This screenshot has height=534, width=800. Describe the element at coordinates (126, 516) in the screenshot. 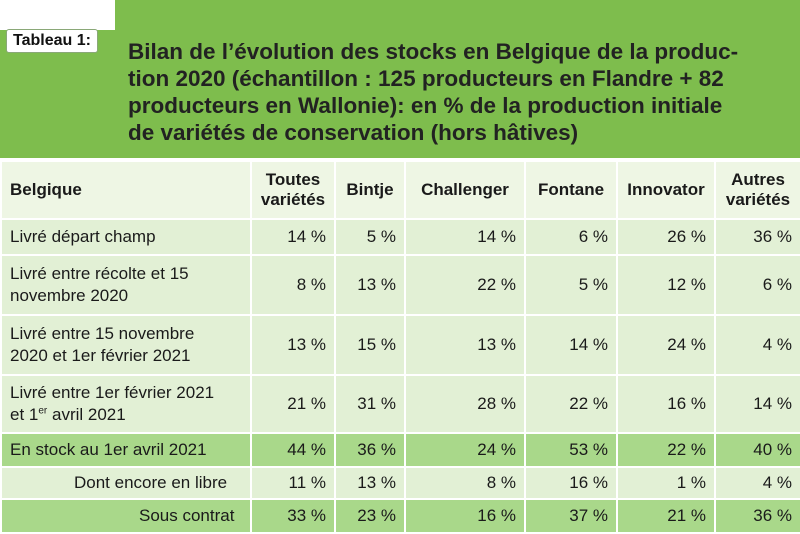

I see `row-label: Sous contrat` at that location.